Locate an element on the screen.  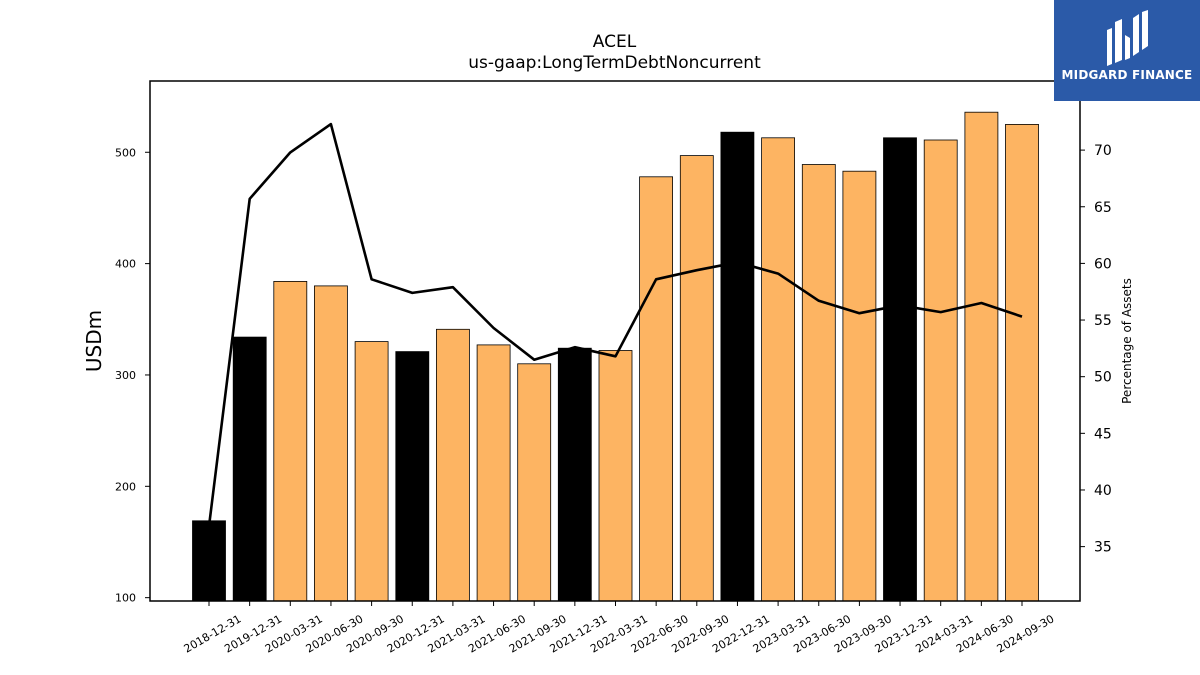
midgard-logo-icon is located at coordinates (1127, 38).